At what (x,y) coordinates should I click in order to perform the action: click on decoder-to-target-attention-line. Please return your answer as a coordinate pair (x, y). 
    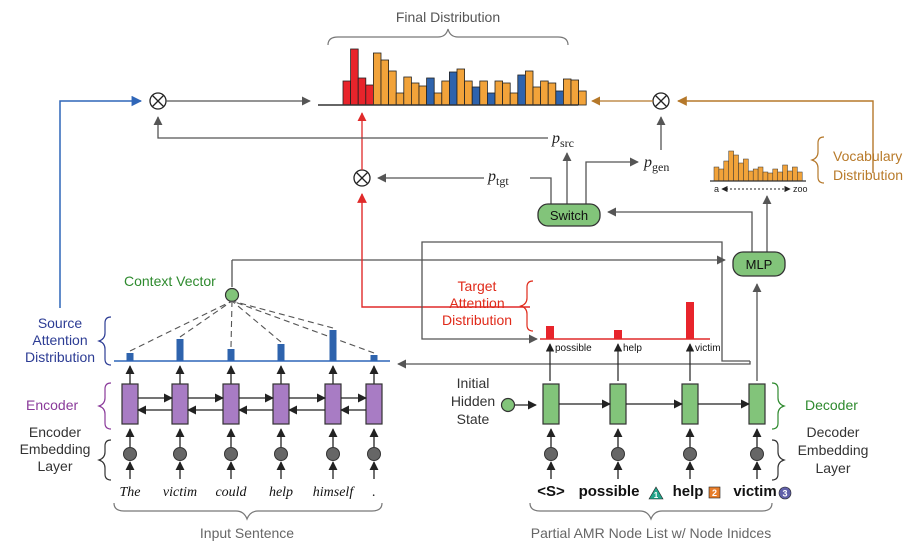
    Looking at the image, I should click on (585, 301).